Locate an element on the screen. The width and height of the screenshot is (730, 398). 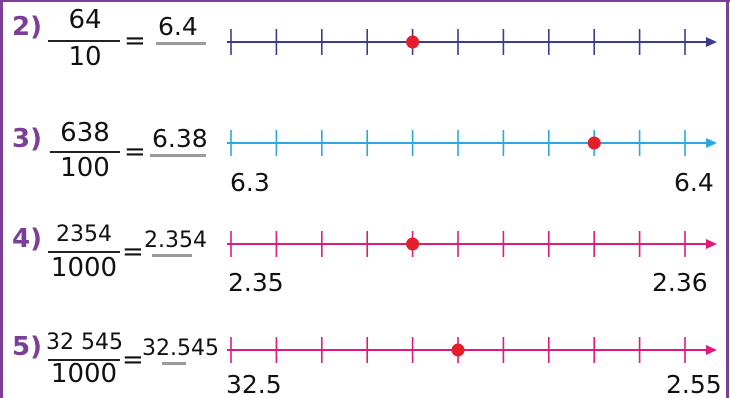
fraction-denominator: 100 is located at coordinates (85, 168).